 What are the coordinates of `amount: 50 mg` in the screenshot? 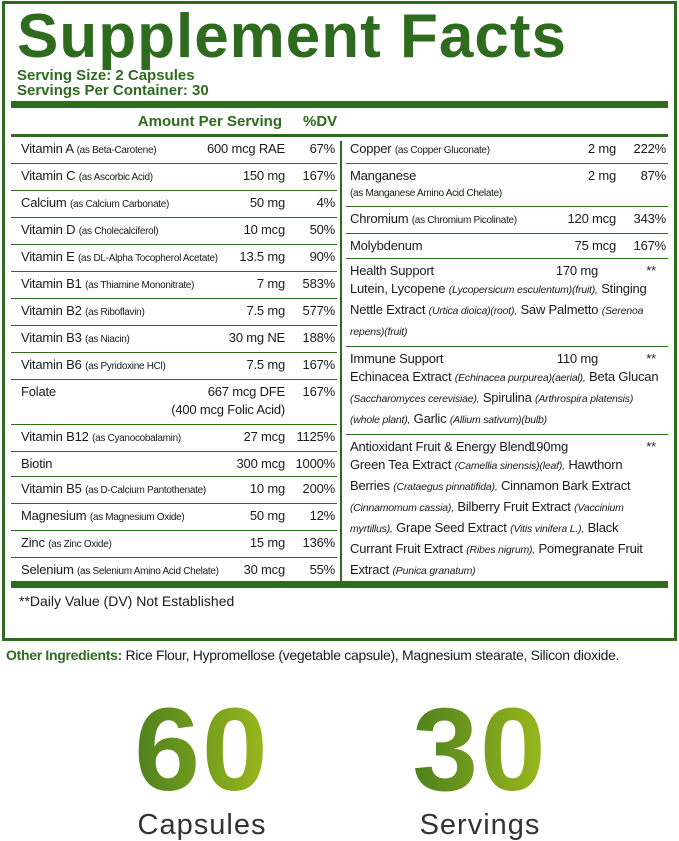 It's located at (267, 202).